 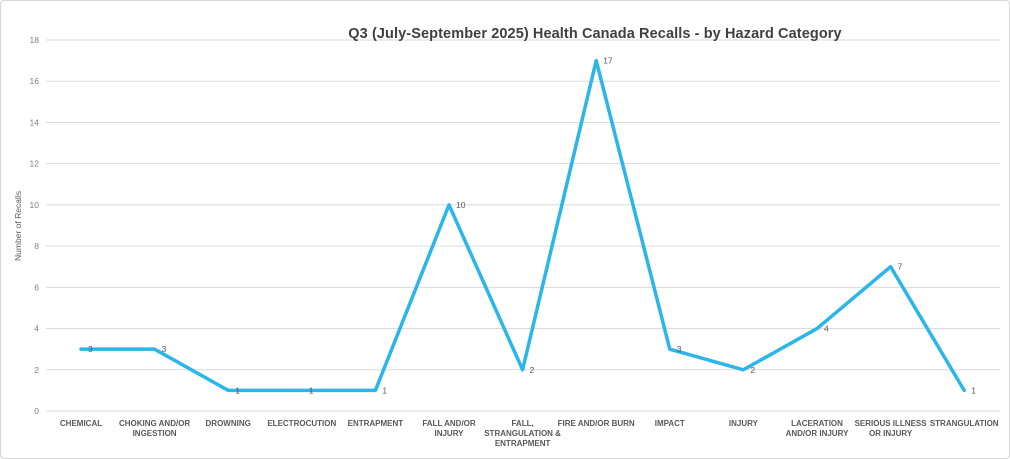 What do you see at coordinates (744, 423) in the screenshot?
I see `x-category-label: INJURY` at bounding box center [744, 423].